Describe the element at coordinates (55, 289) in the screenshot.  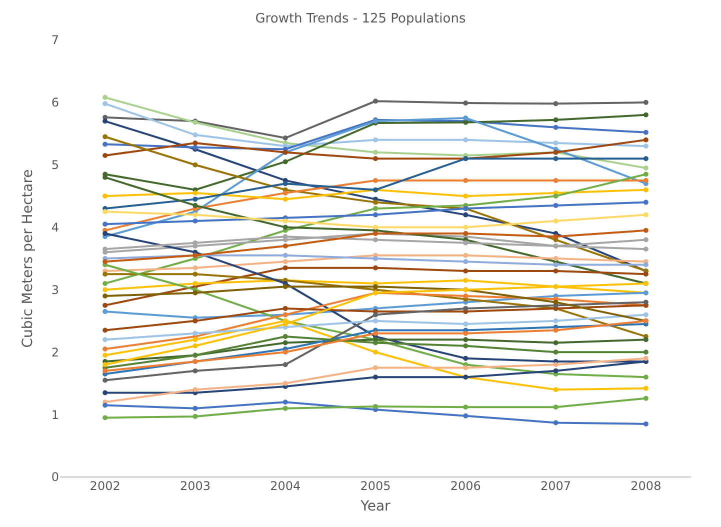
I see `y-tick-label: 3` at that location.